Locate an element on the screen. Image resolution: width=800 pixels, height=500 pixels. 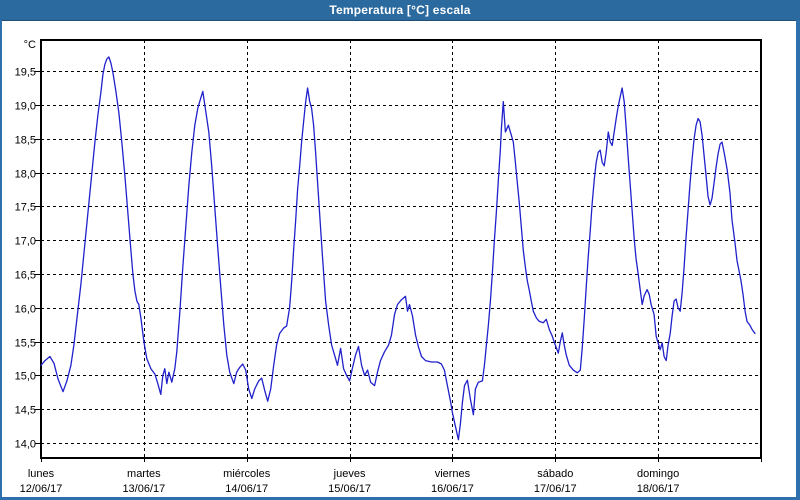
y-tick-label: 15,5 is located at coordinates (25, 344).